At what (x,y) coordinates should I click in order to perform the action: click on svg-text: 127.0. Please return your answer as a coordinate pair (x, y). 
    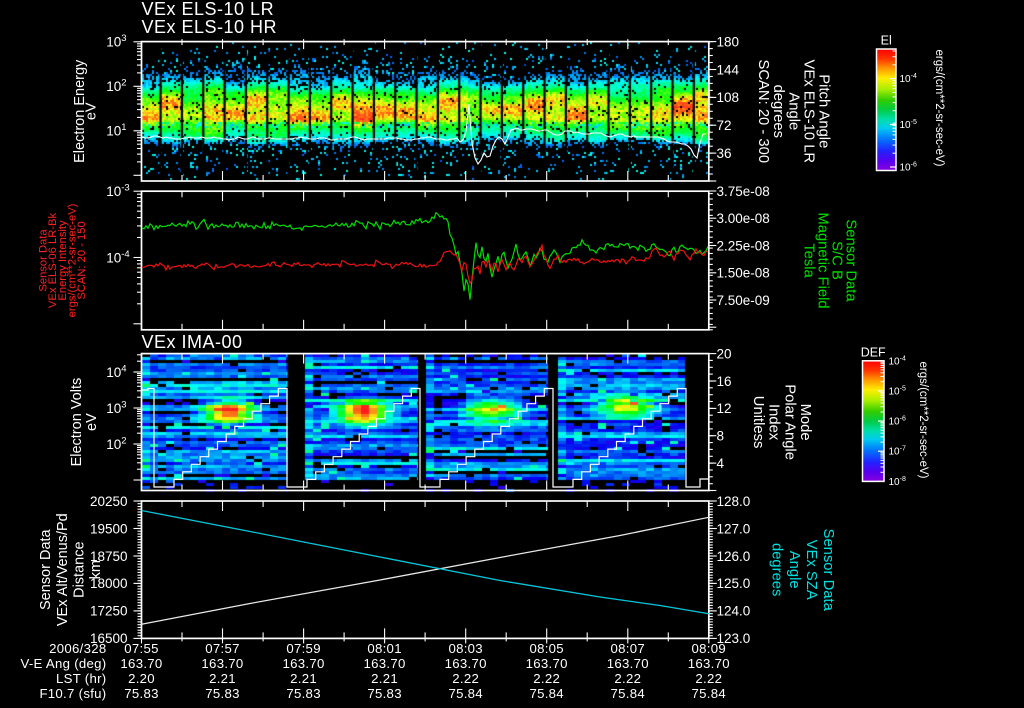
    Looking at the image, I should click on (734, 528).